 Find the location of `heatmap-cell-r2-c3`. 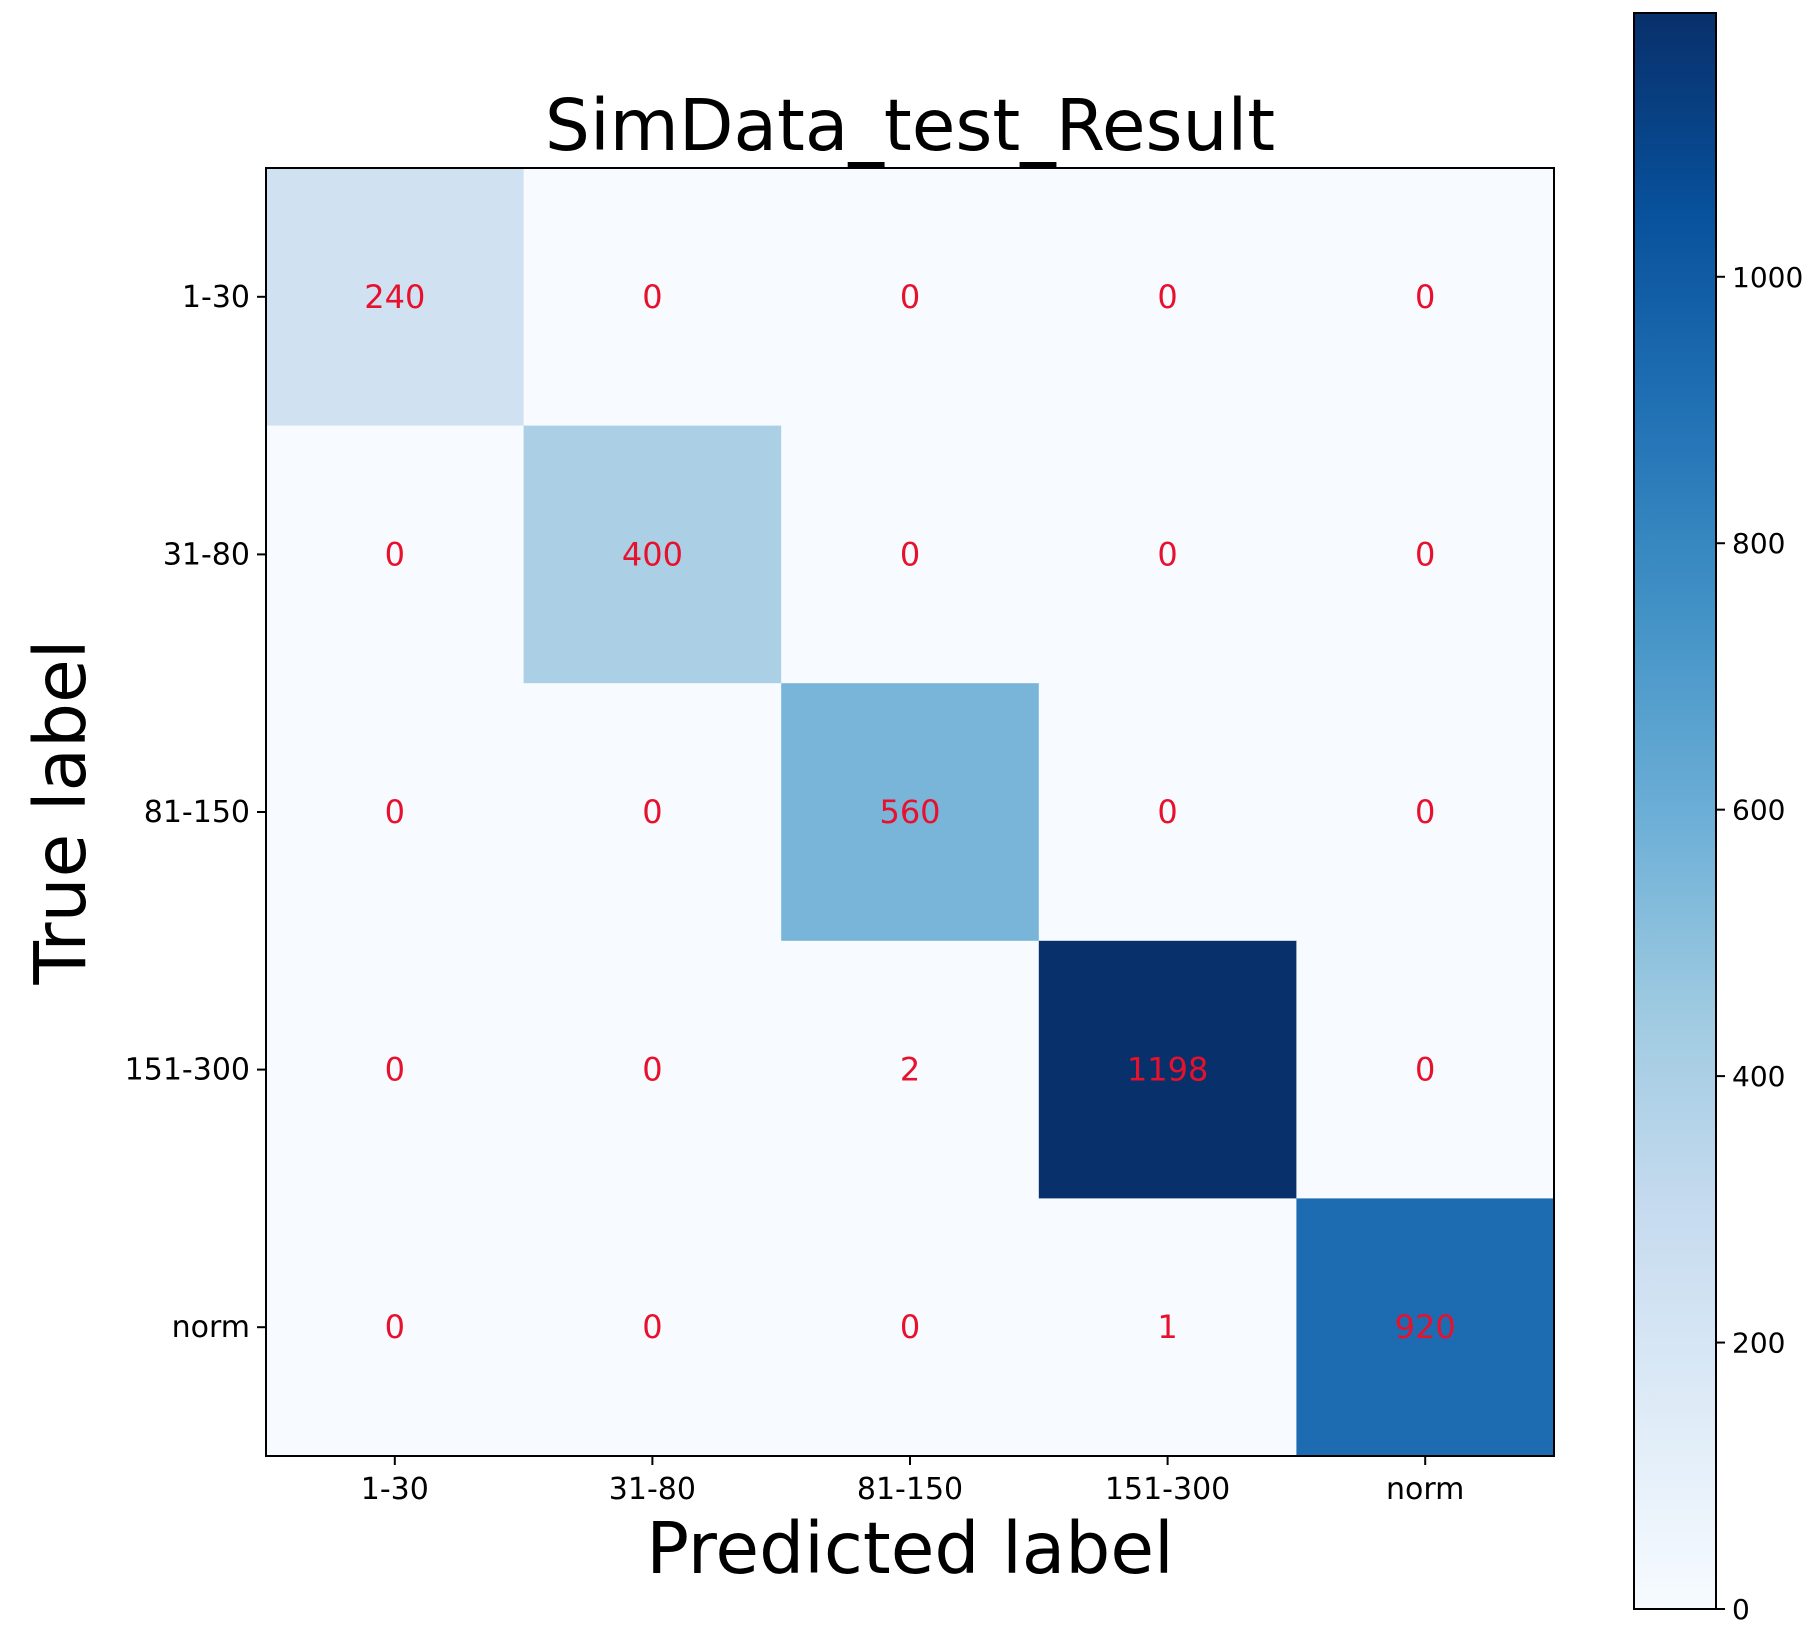

heatmap-cell-r2-c3 is located at coordinates (1167, 812).